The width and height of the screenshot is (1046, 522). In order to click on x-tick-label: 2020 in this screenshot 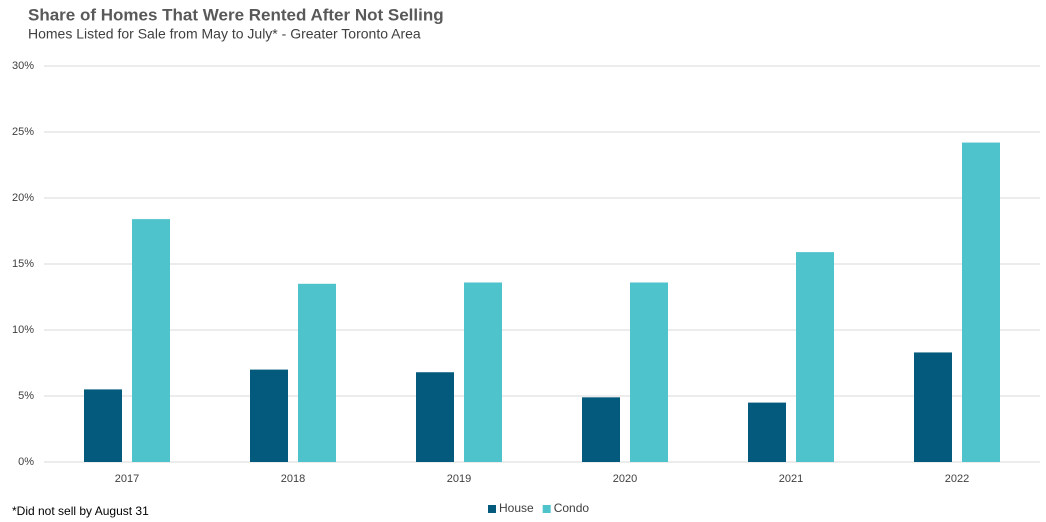, I will do `click(625, 479)`.